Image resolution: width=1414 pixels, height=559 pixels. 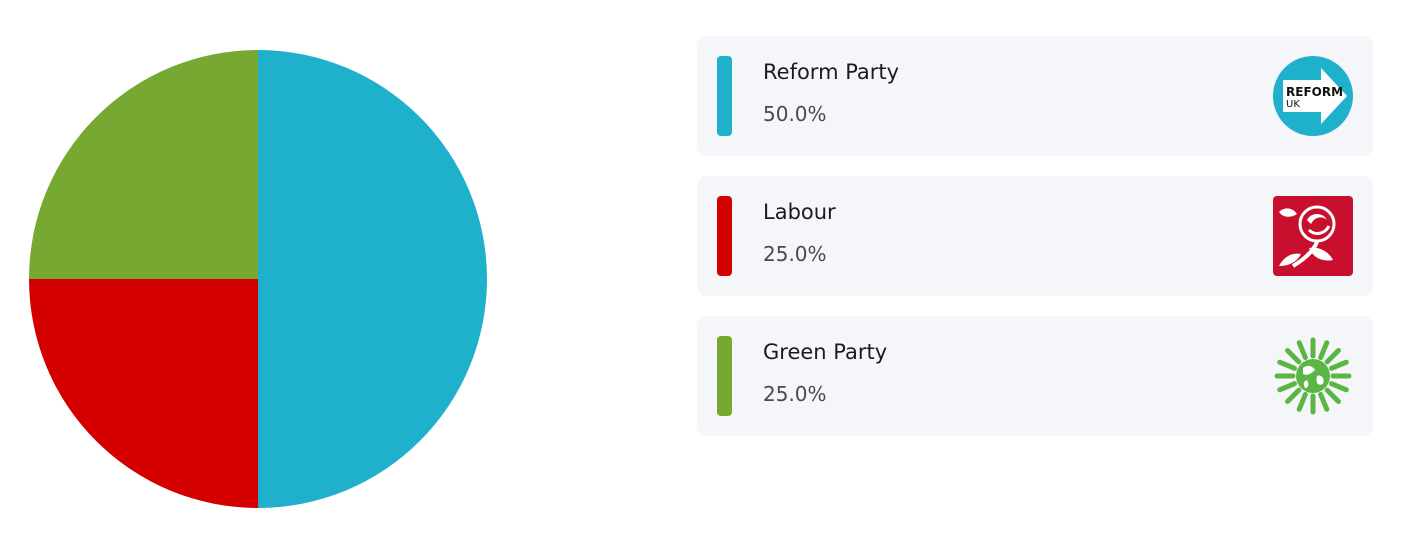 What do you see at coordinates (372, 279) in the screenshot?
I see `pie-slice-reform-party` at bounding box center [372, 279].